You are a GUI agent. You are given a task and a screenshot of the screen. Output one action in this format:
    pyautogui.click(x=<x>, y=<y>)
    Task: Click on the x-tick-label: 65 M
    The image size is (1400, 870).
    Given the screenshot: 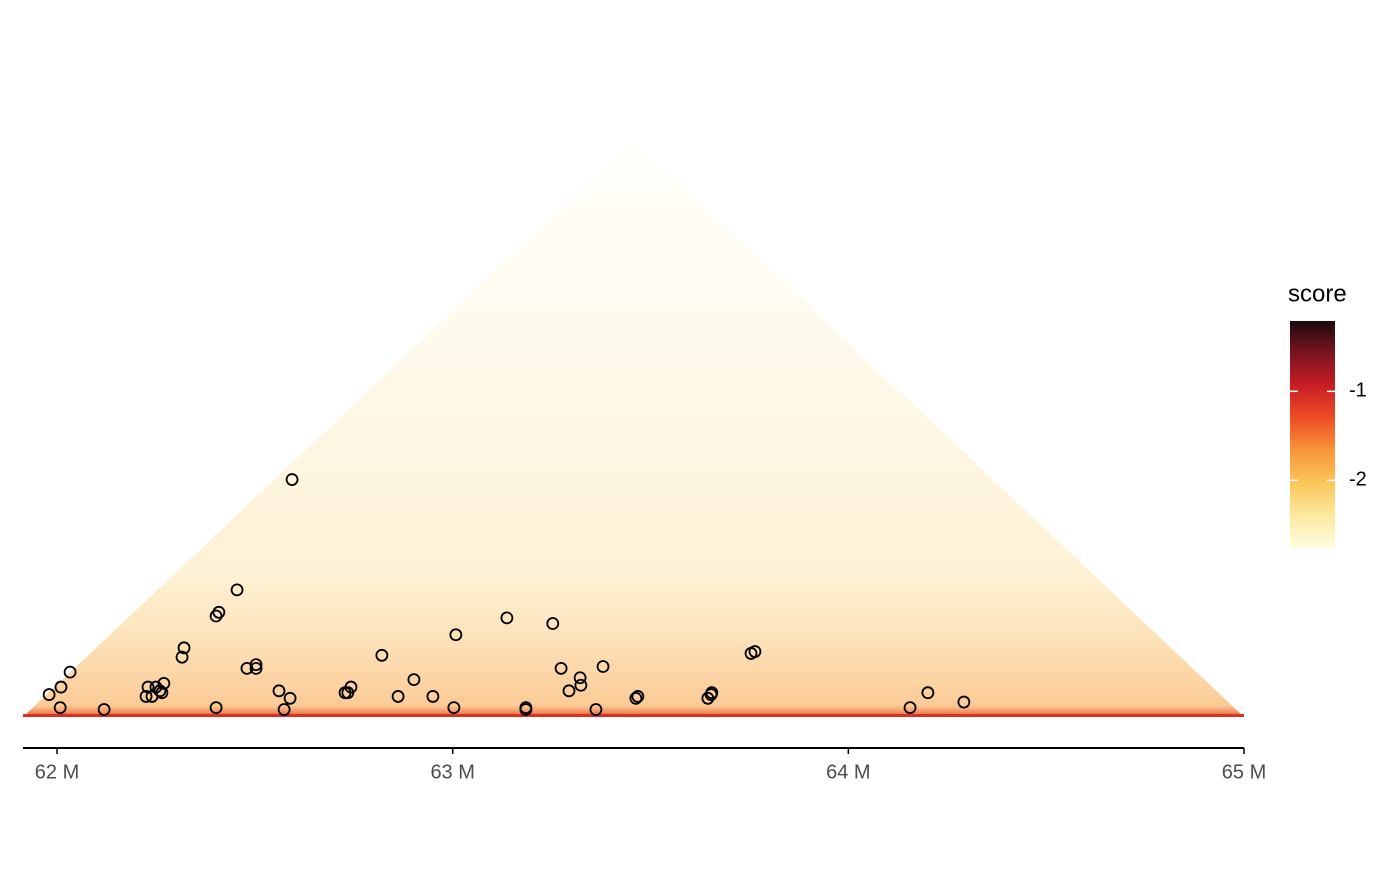 What is the action you would take?
    pyautogui.click(x=1244, y=772)
    